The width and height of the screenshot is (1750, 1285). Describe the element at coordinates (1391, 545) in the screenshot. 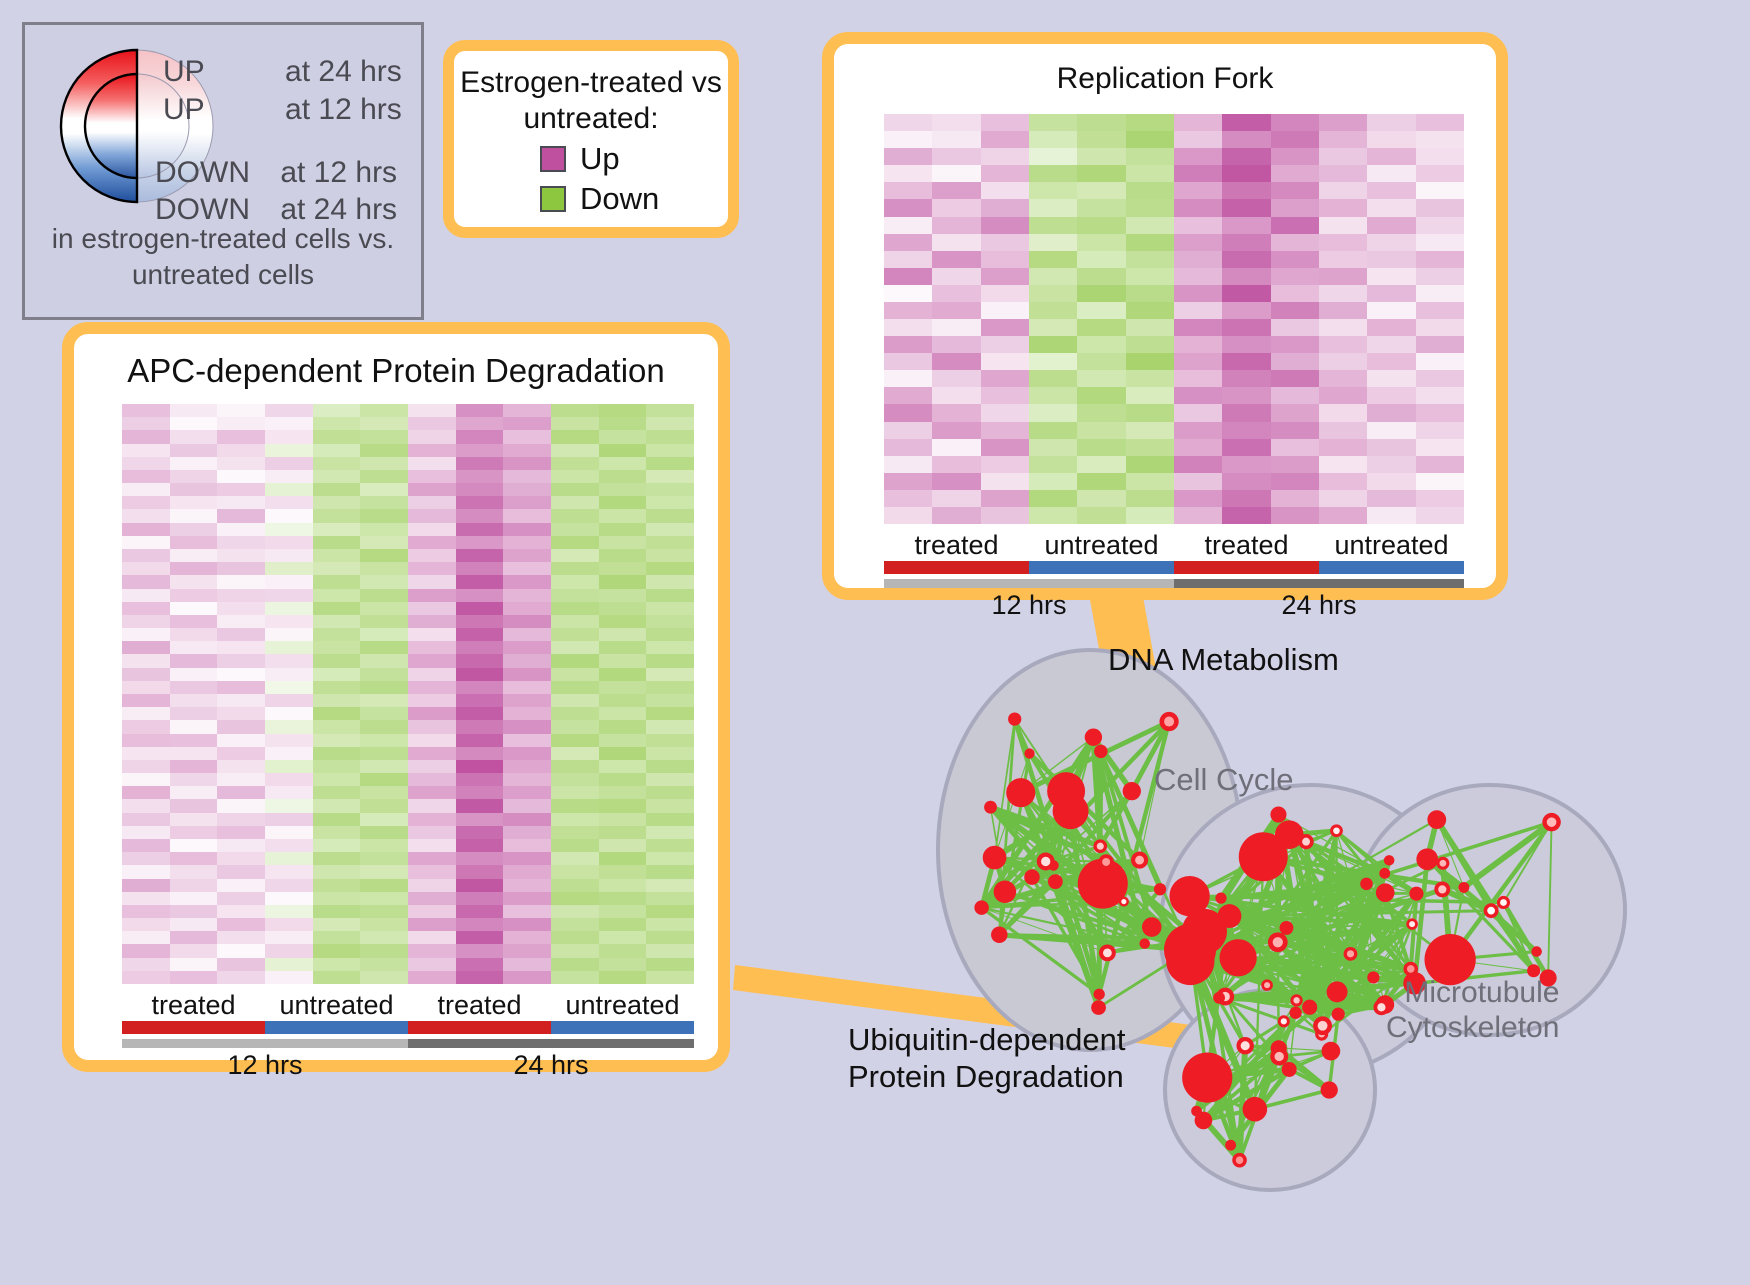

I see `condition-label: untreated` at that location.